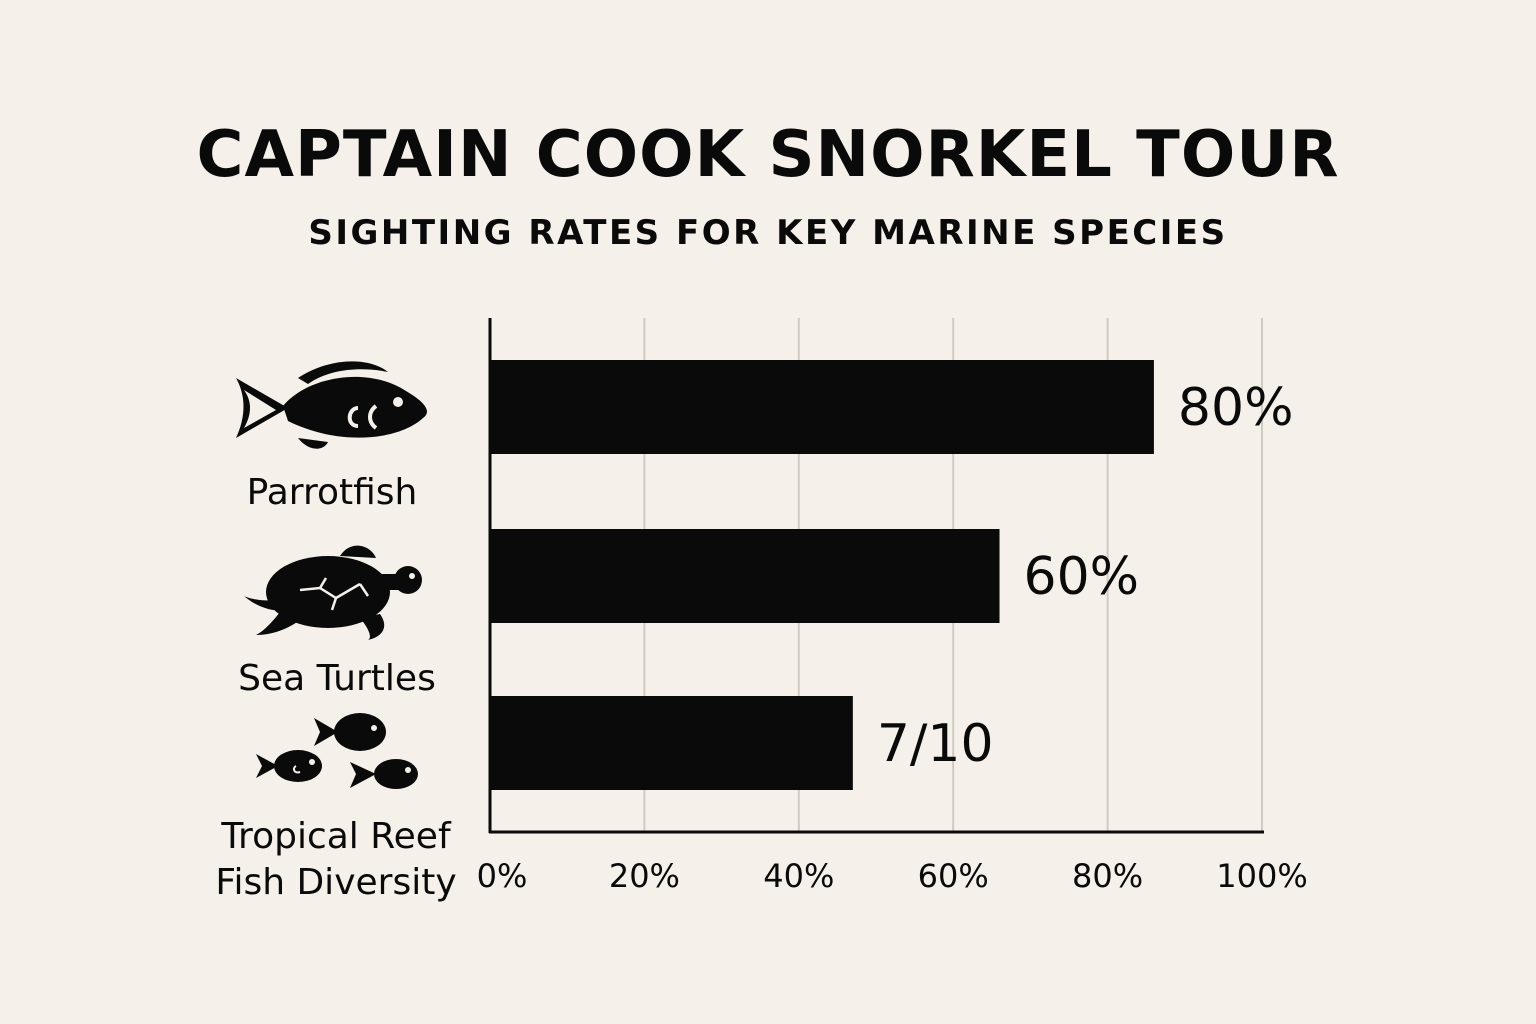  I want to click on category-label-sea-turtles: Sea Turtles, so click(337, 678).